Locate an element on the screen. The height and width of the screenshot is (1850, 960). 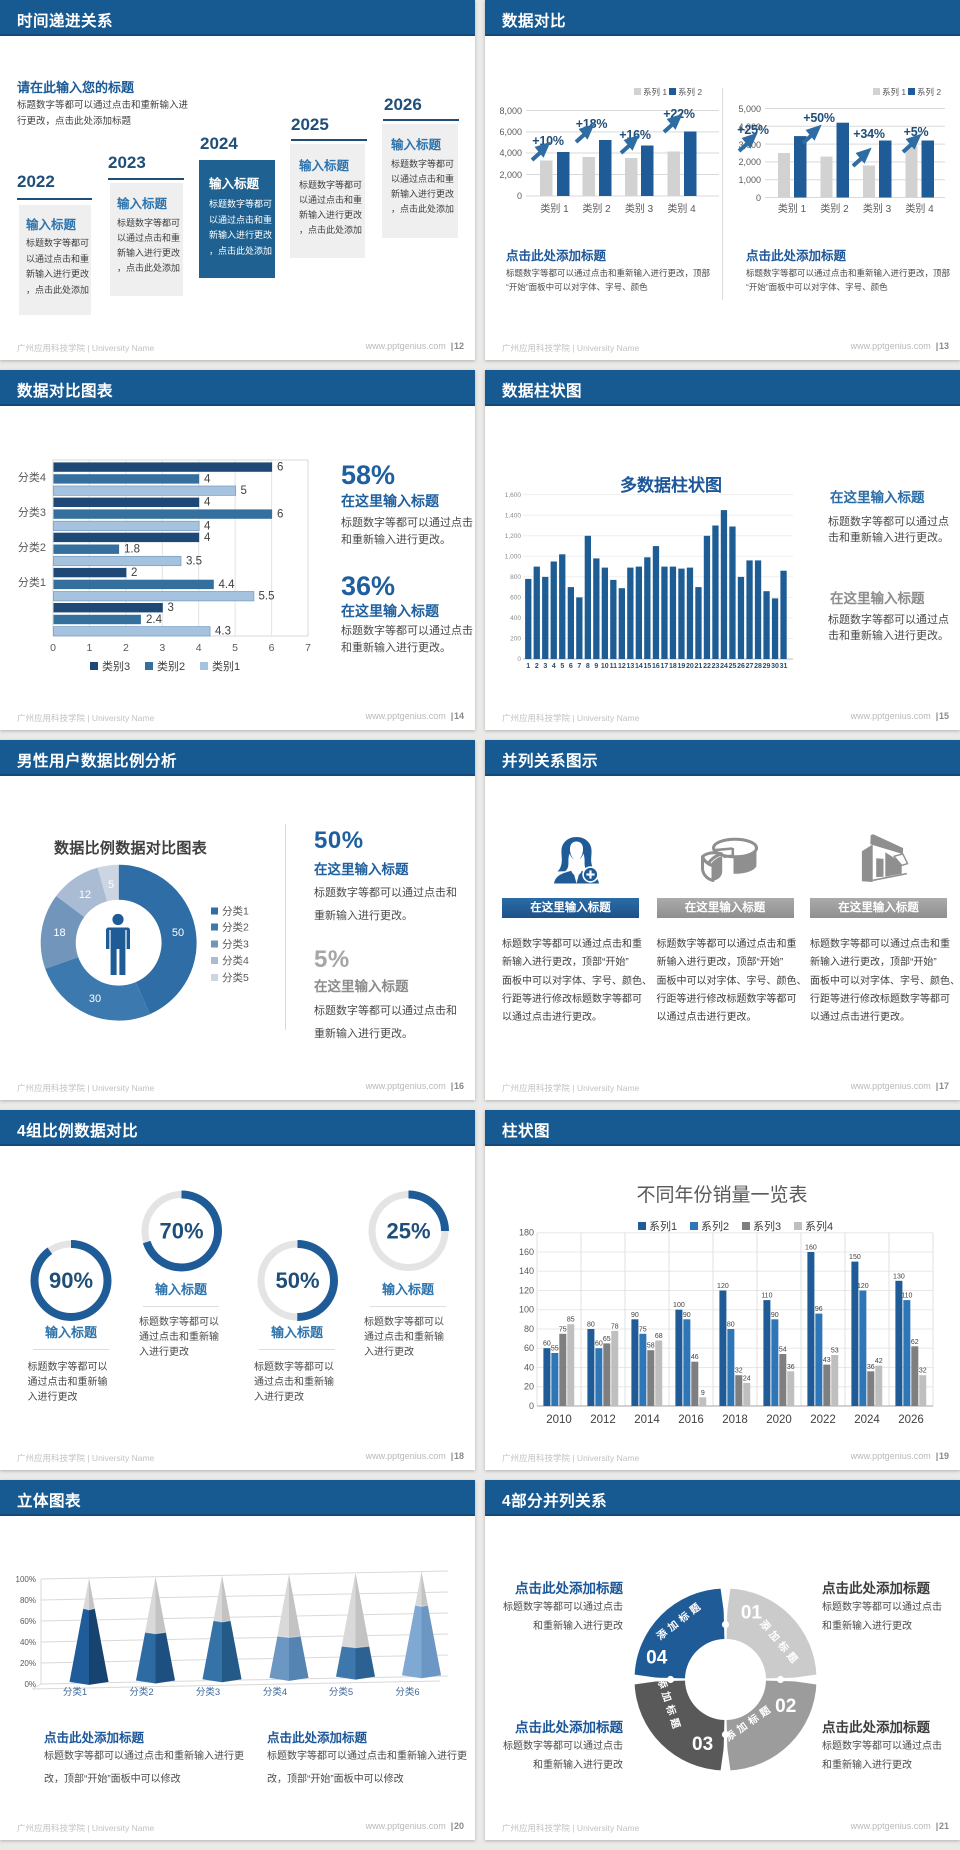
svg-text: 19 is located at coordinates (682, 666).